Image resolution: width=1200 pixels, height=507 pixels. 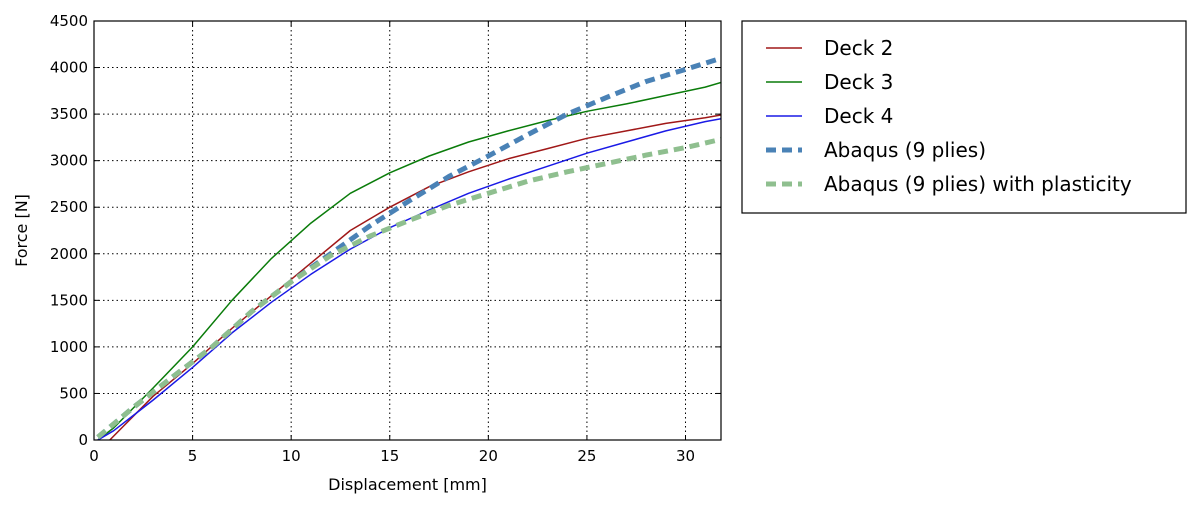 I want to click on y-tick-label: 4000, so click(x=69, y=68).